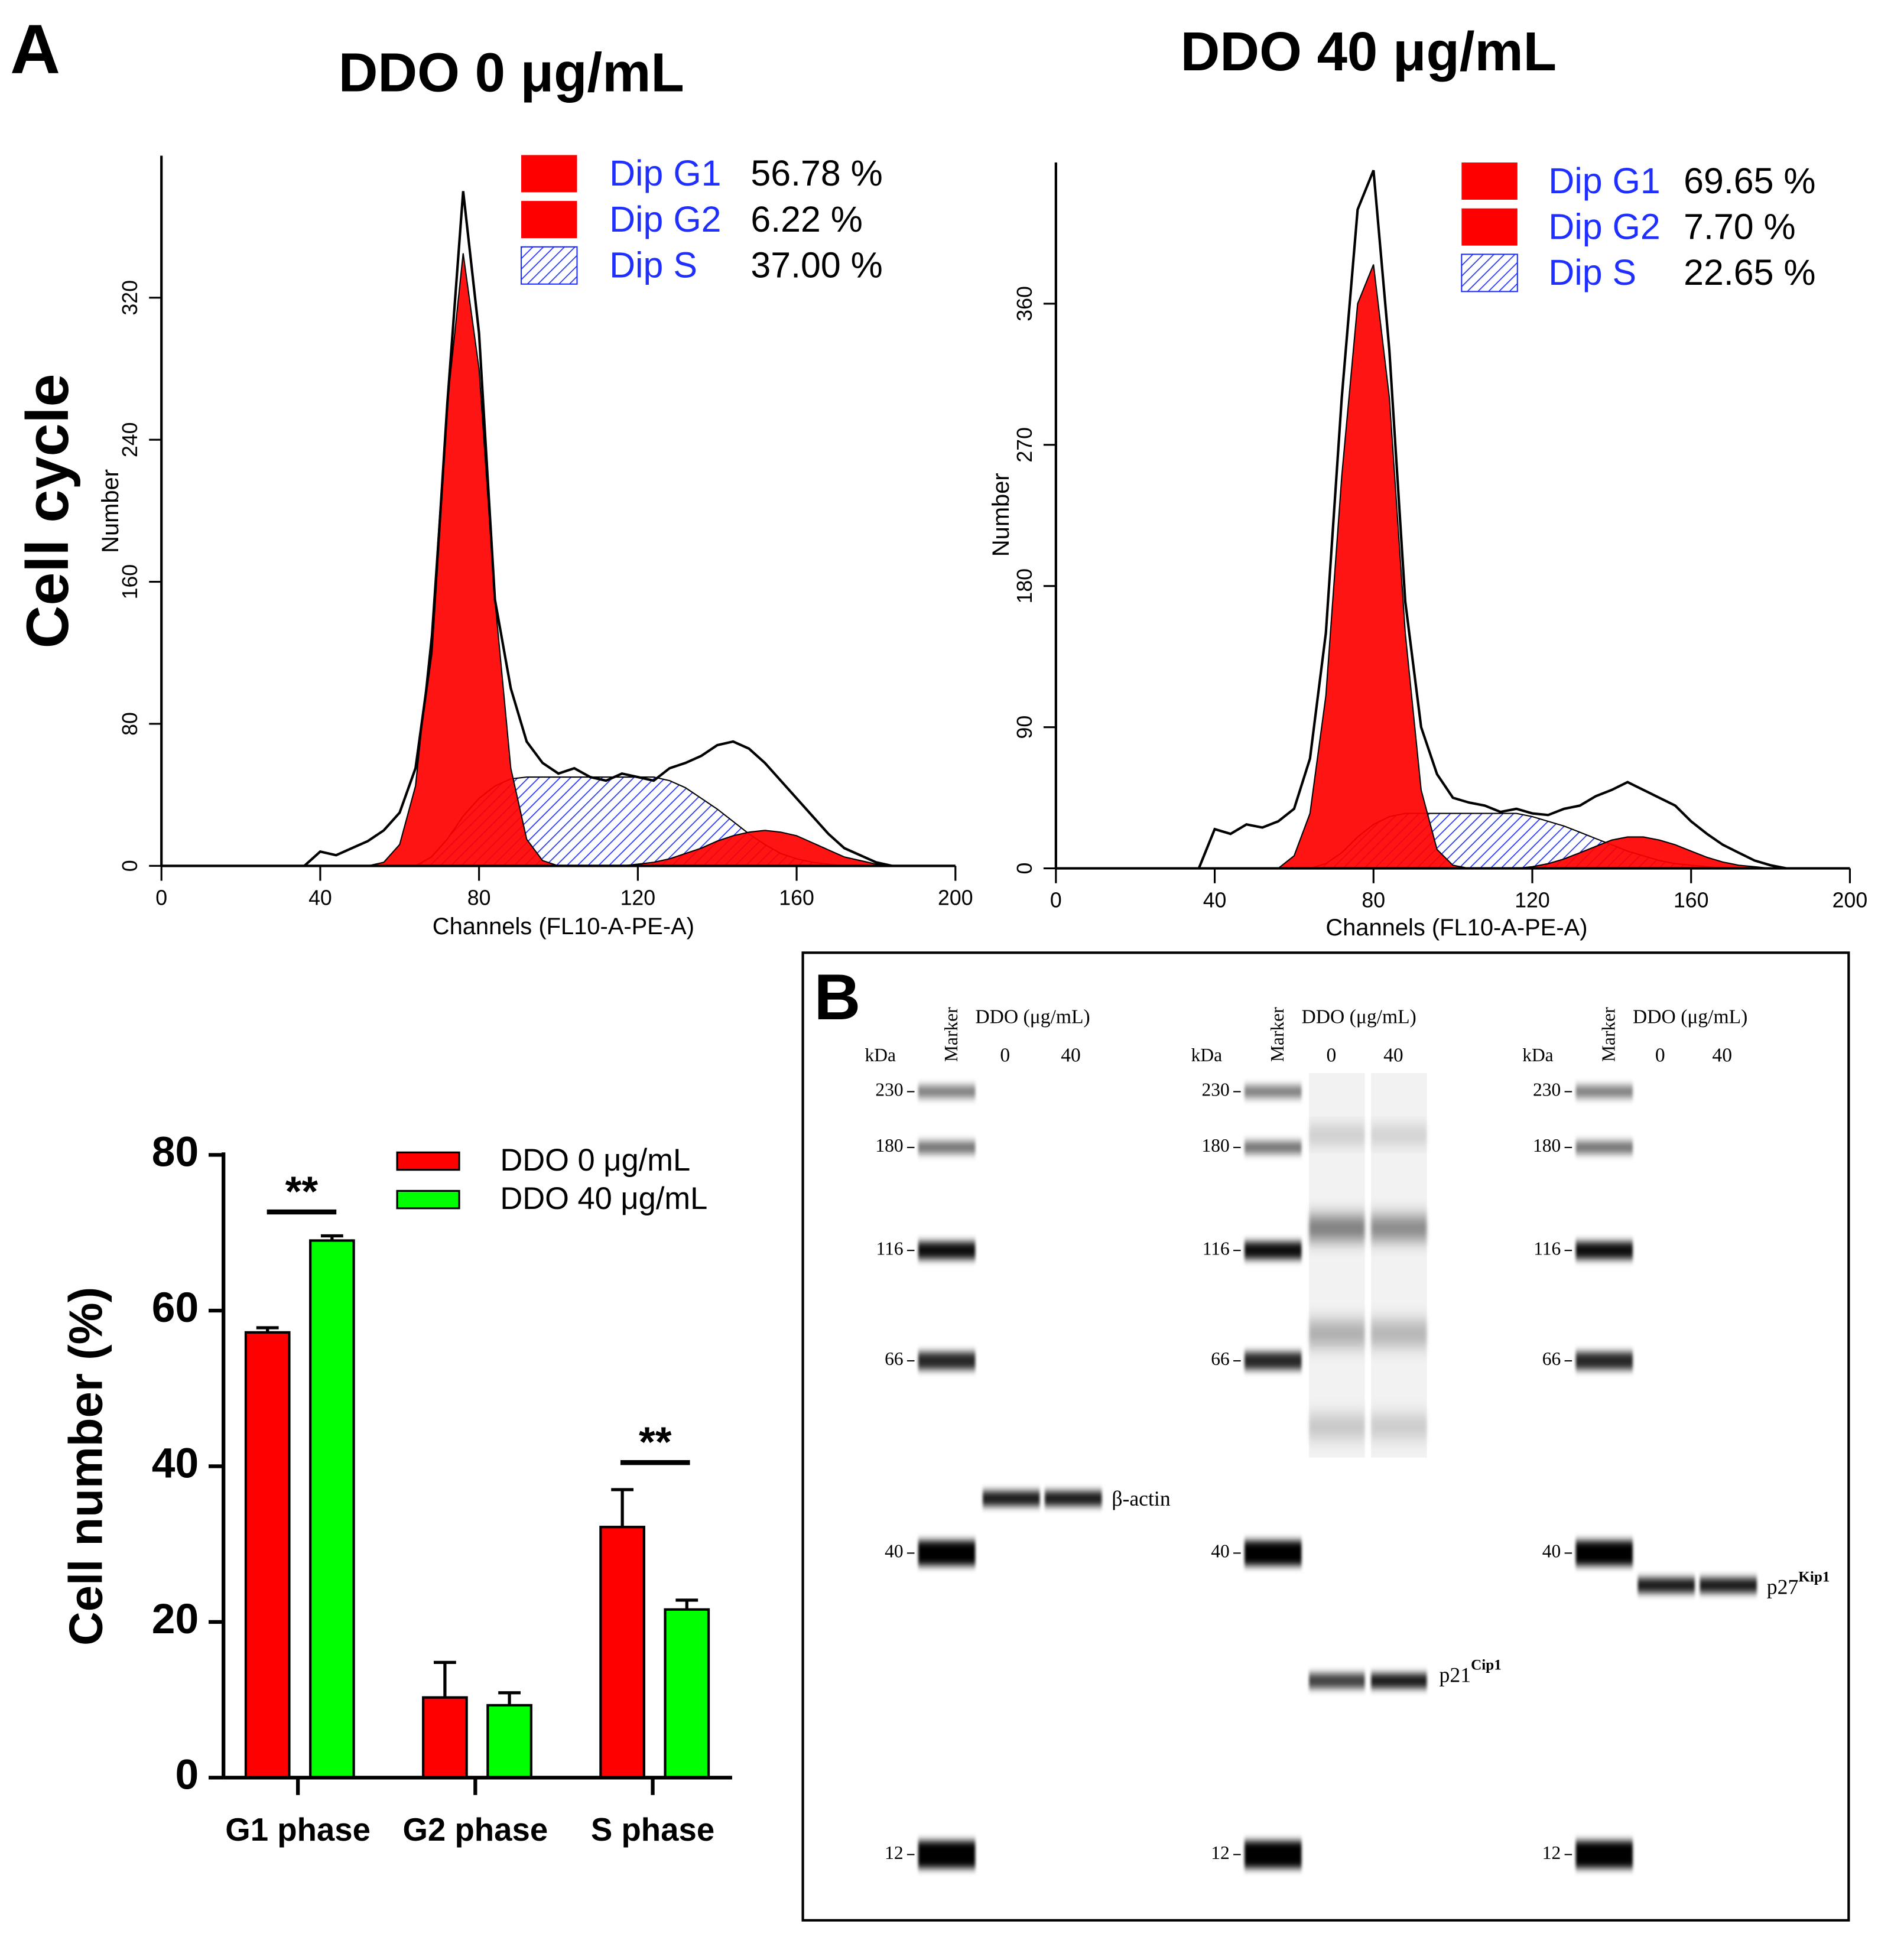  I want to click on y-tick-label: 0, so click(1025, 869).